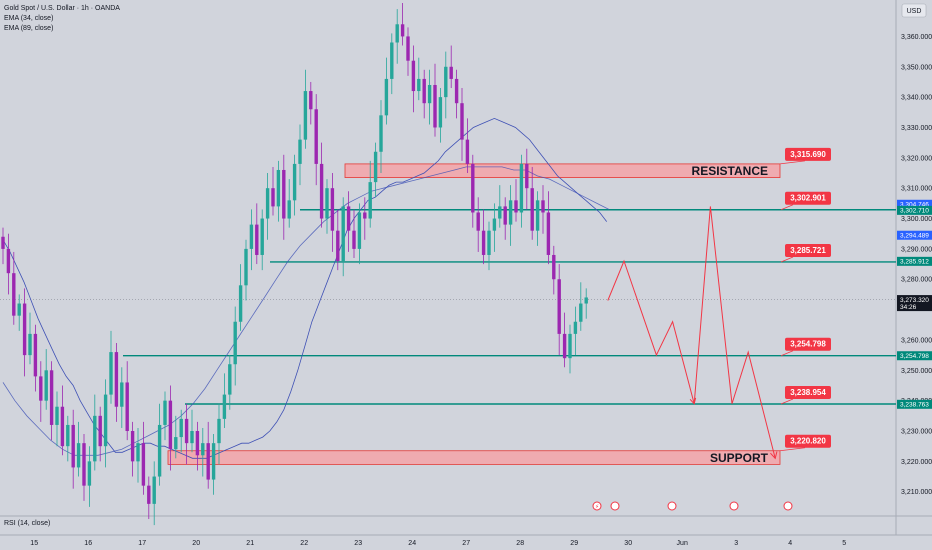 This screenshot has width=932, height=550. I want to click on y-tick-label: 3,290.000, so click(916, 249).